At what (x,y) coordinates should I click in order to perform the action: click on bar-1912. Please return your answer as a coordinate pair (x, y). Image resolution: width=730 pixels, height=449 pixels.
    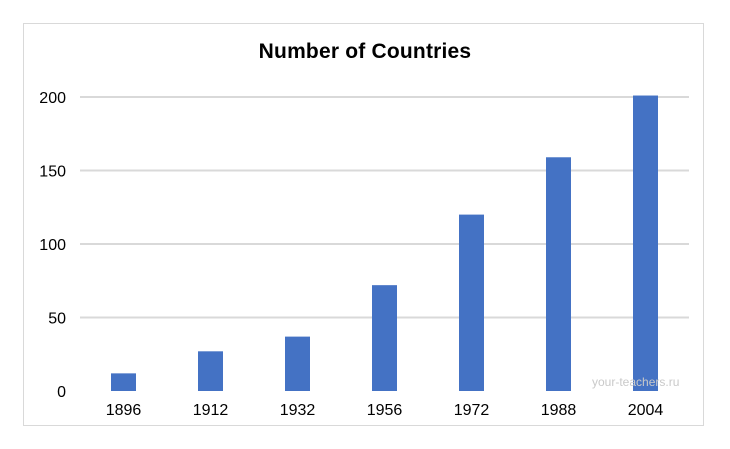
    Looking at the image, I should click on (210, 371).